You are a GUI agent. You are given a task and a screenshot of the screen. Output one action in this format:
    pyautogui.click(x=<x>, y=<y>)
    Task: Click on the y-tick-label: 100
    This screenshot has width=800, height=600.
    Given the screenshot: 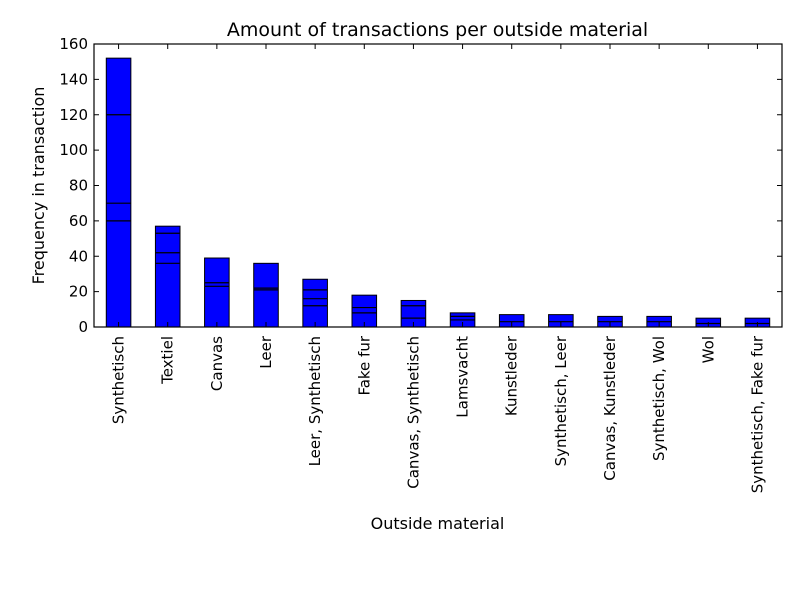 What is the action you would take?
    pyautogui.click(x=73, y=150)
    